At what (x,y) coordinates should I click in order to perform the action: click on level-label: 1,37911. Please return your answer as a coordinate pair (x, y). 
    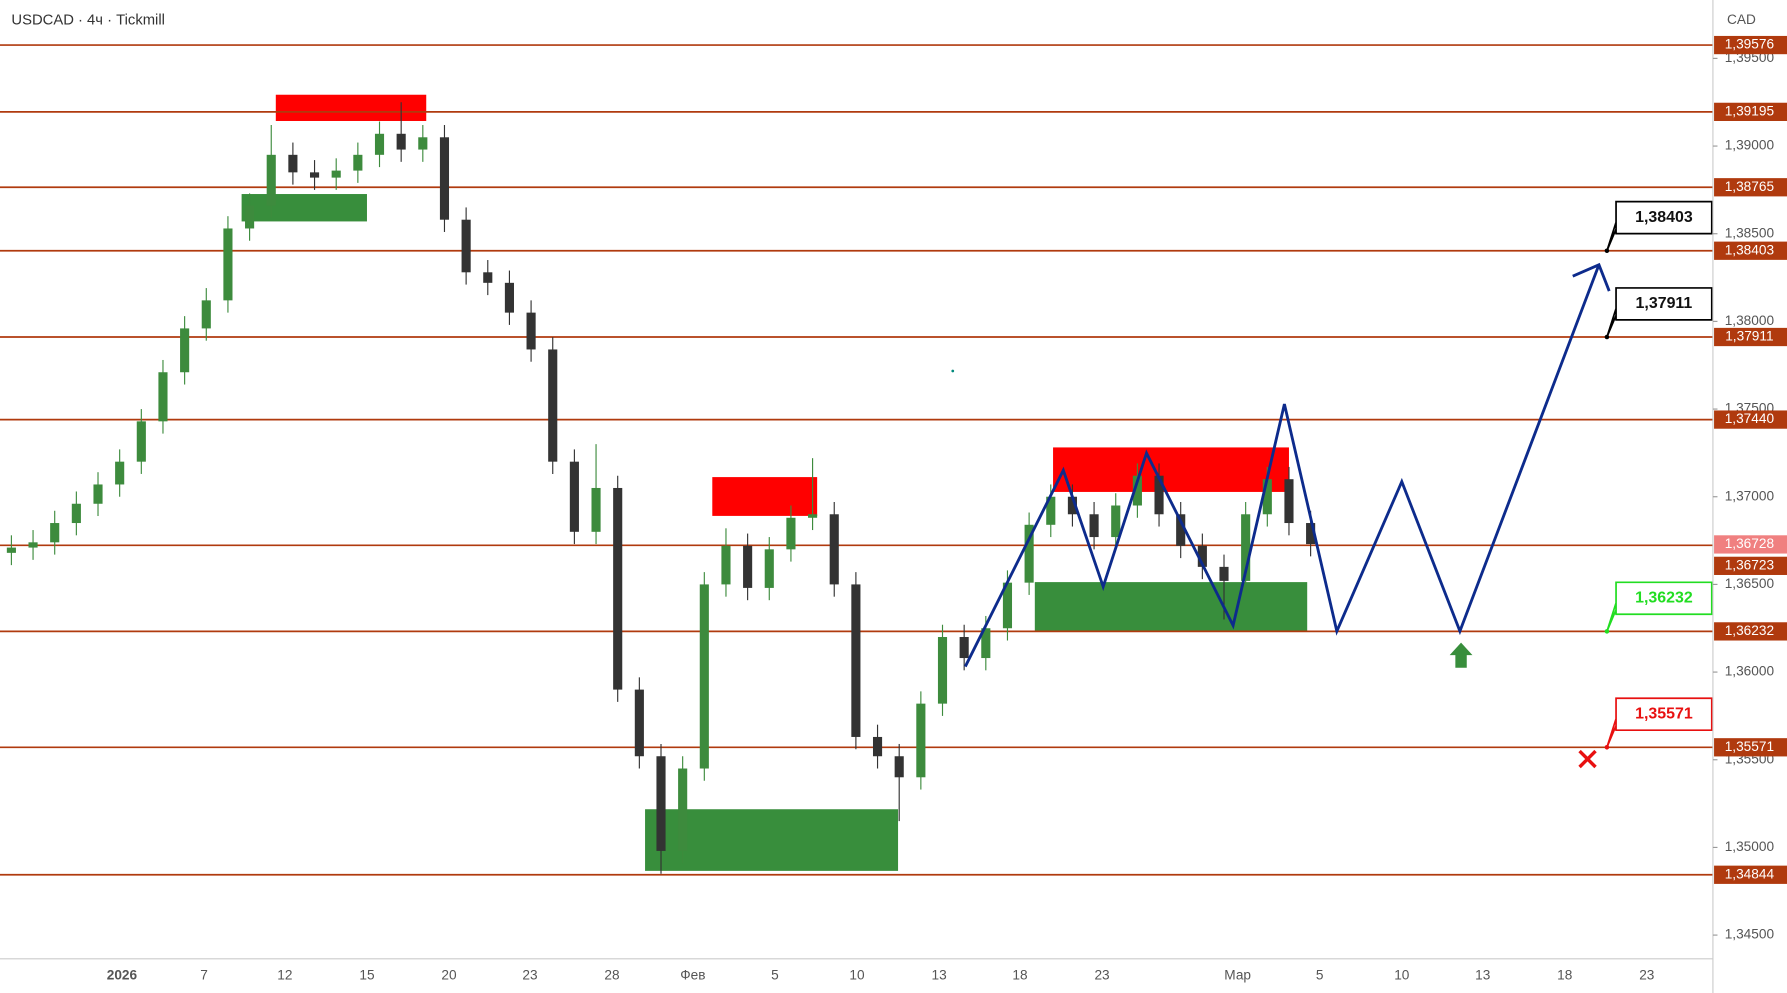
    Looking at the image, I should click on (1749, 336).